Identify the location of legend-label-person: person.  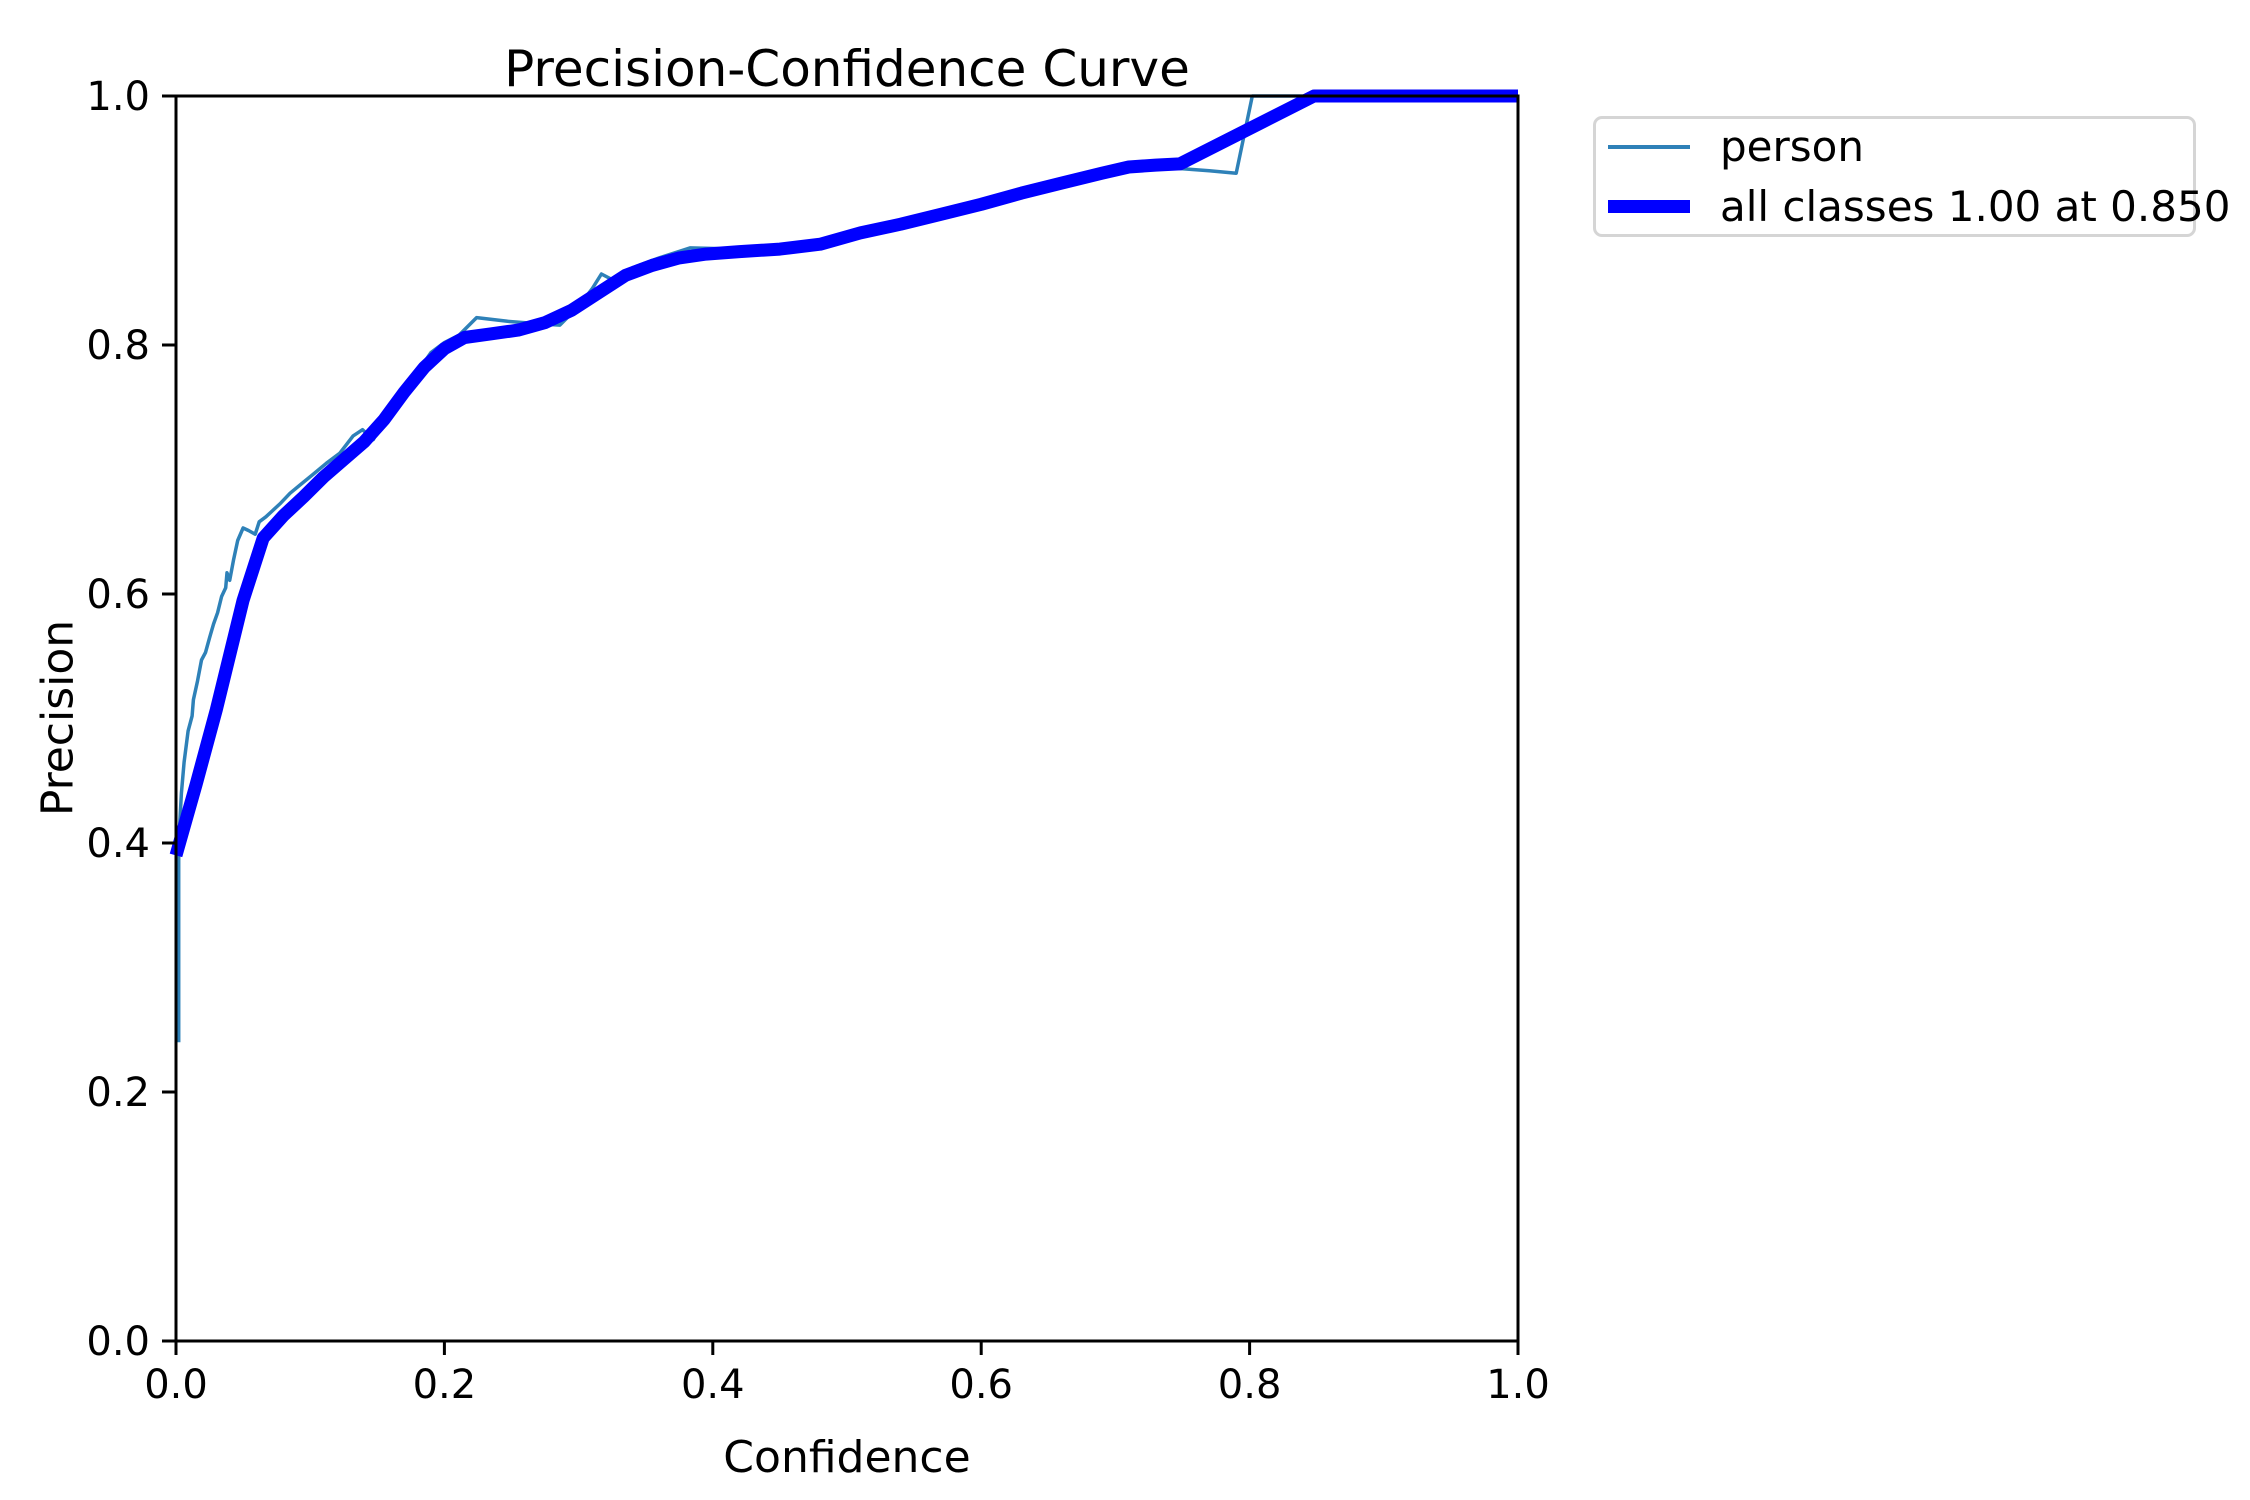
(1792, 146).